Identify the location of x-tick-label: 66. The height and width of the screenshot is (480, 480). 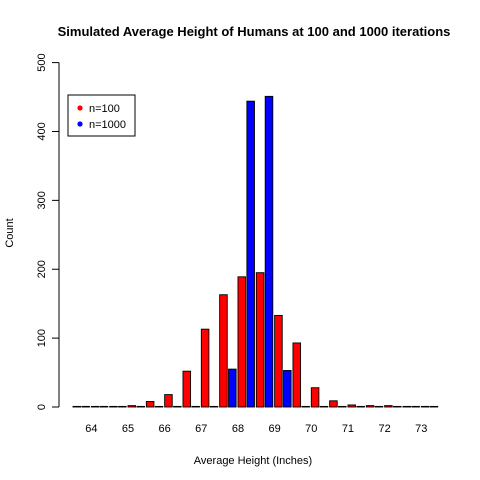
(165, 429).